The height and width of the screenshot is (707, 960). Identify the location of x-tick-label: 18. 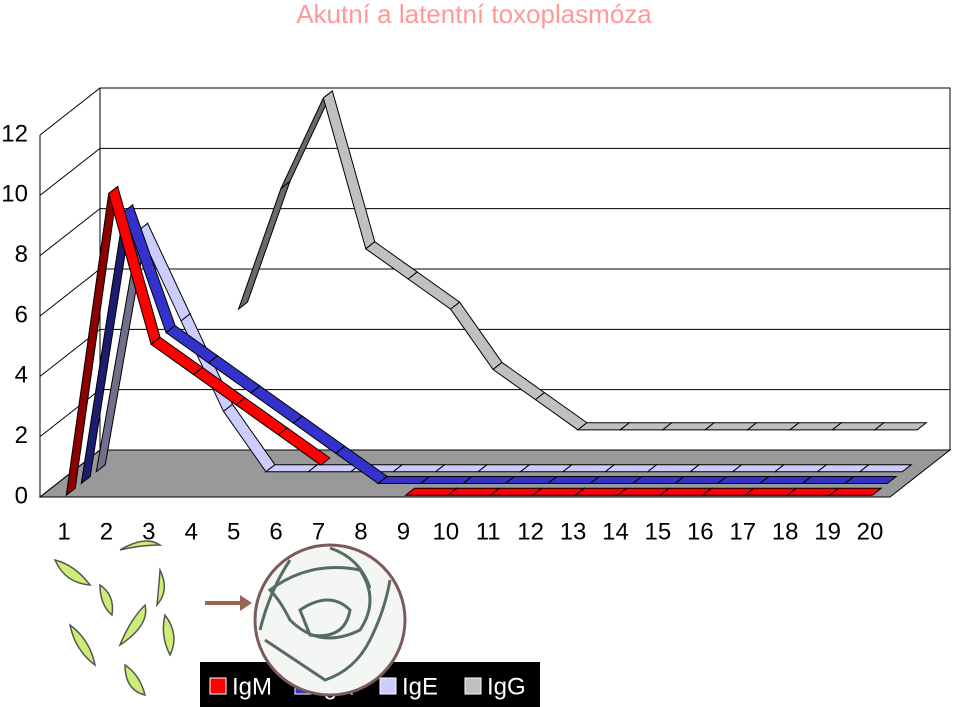
(785, 531).